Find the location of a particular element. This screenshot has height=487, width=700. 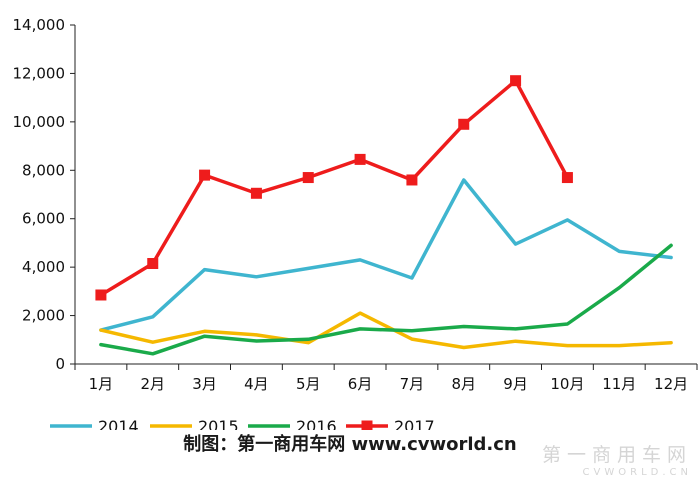

x-tick-label: 11月 is located at coordinates (619, 384).